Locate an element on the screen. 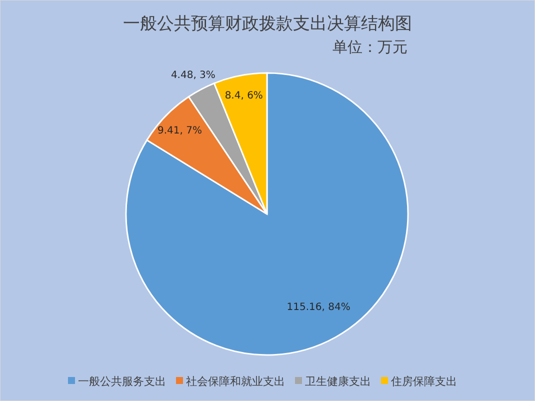 The height and width of the screenshot is (401, 535). data-label: 8.4, 6% is located at coordinates (243, 96).